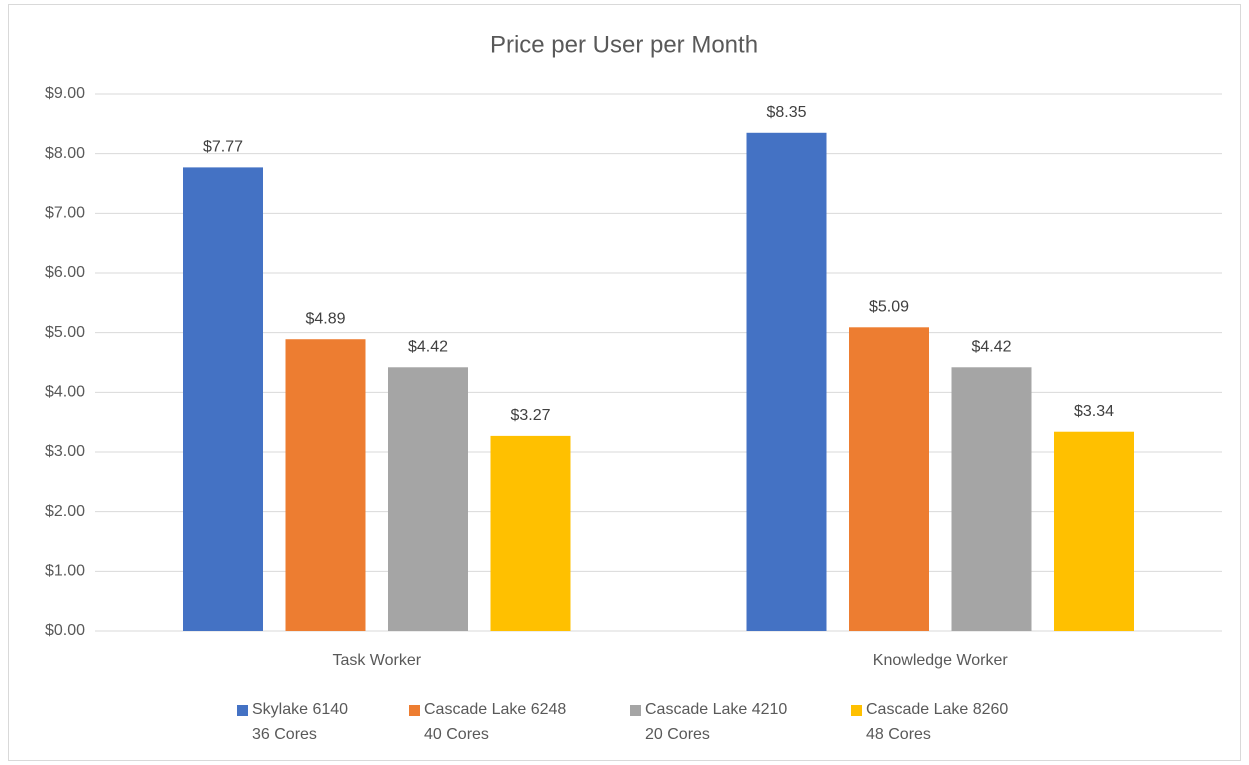 This screenshot has height=765, width=1249. What do you see at coordinates (223, 147) in the screenshot?
I see `data-label: $7.77` at bounding box center [223, 147].